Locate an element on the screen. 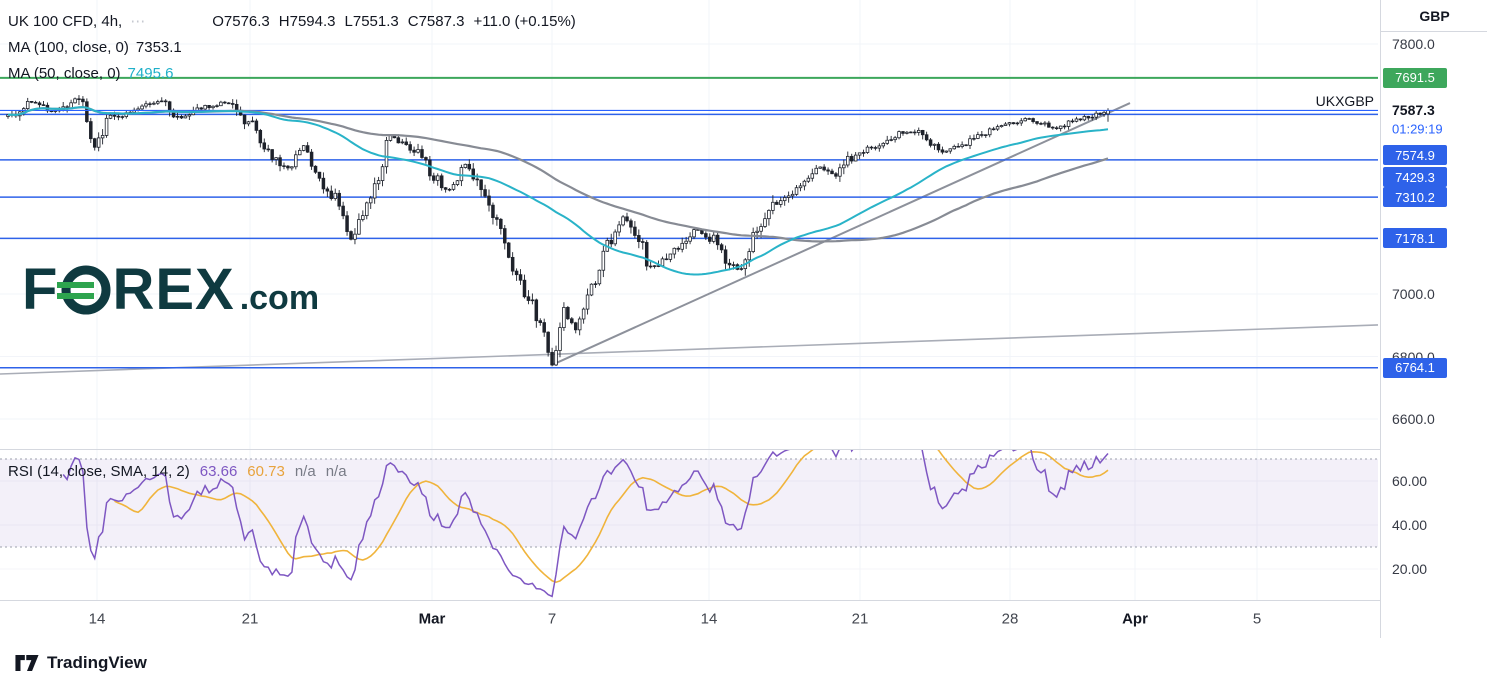 The height and width of the screenshot is (691, 1487). price-level-badge-7178.1: 7178.1 is located at coordinates (1415, 238).